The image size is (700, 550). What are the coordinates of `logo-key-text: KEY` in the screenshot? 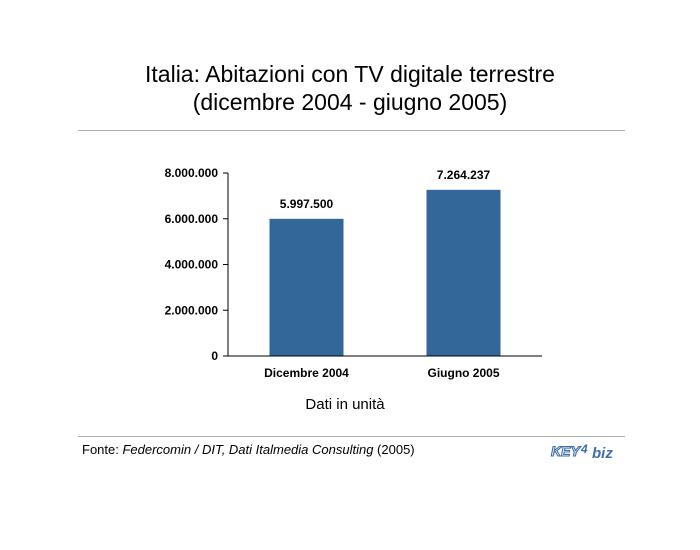 It's located at (566, 451).